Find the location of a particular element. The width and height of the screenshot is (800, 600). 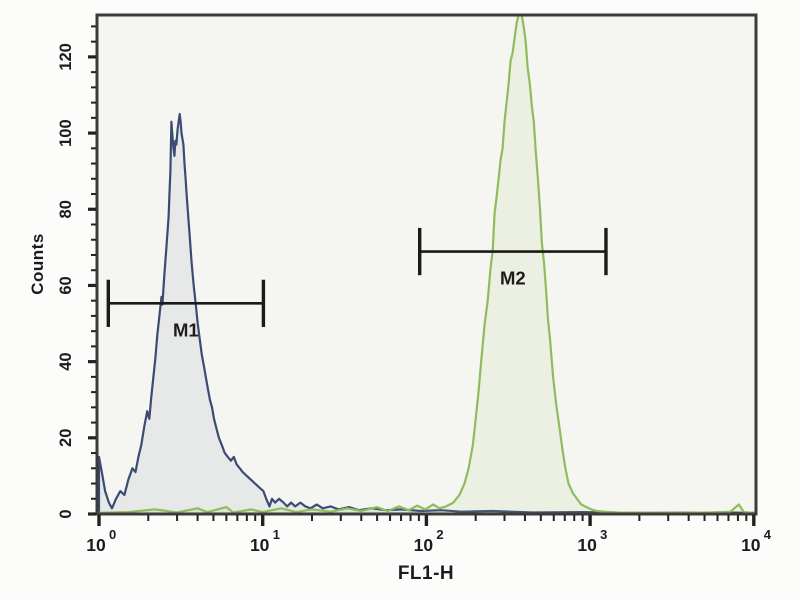

y-axis-title: Counts is located at coordinates (37, 264).